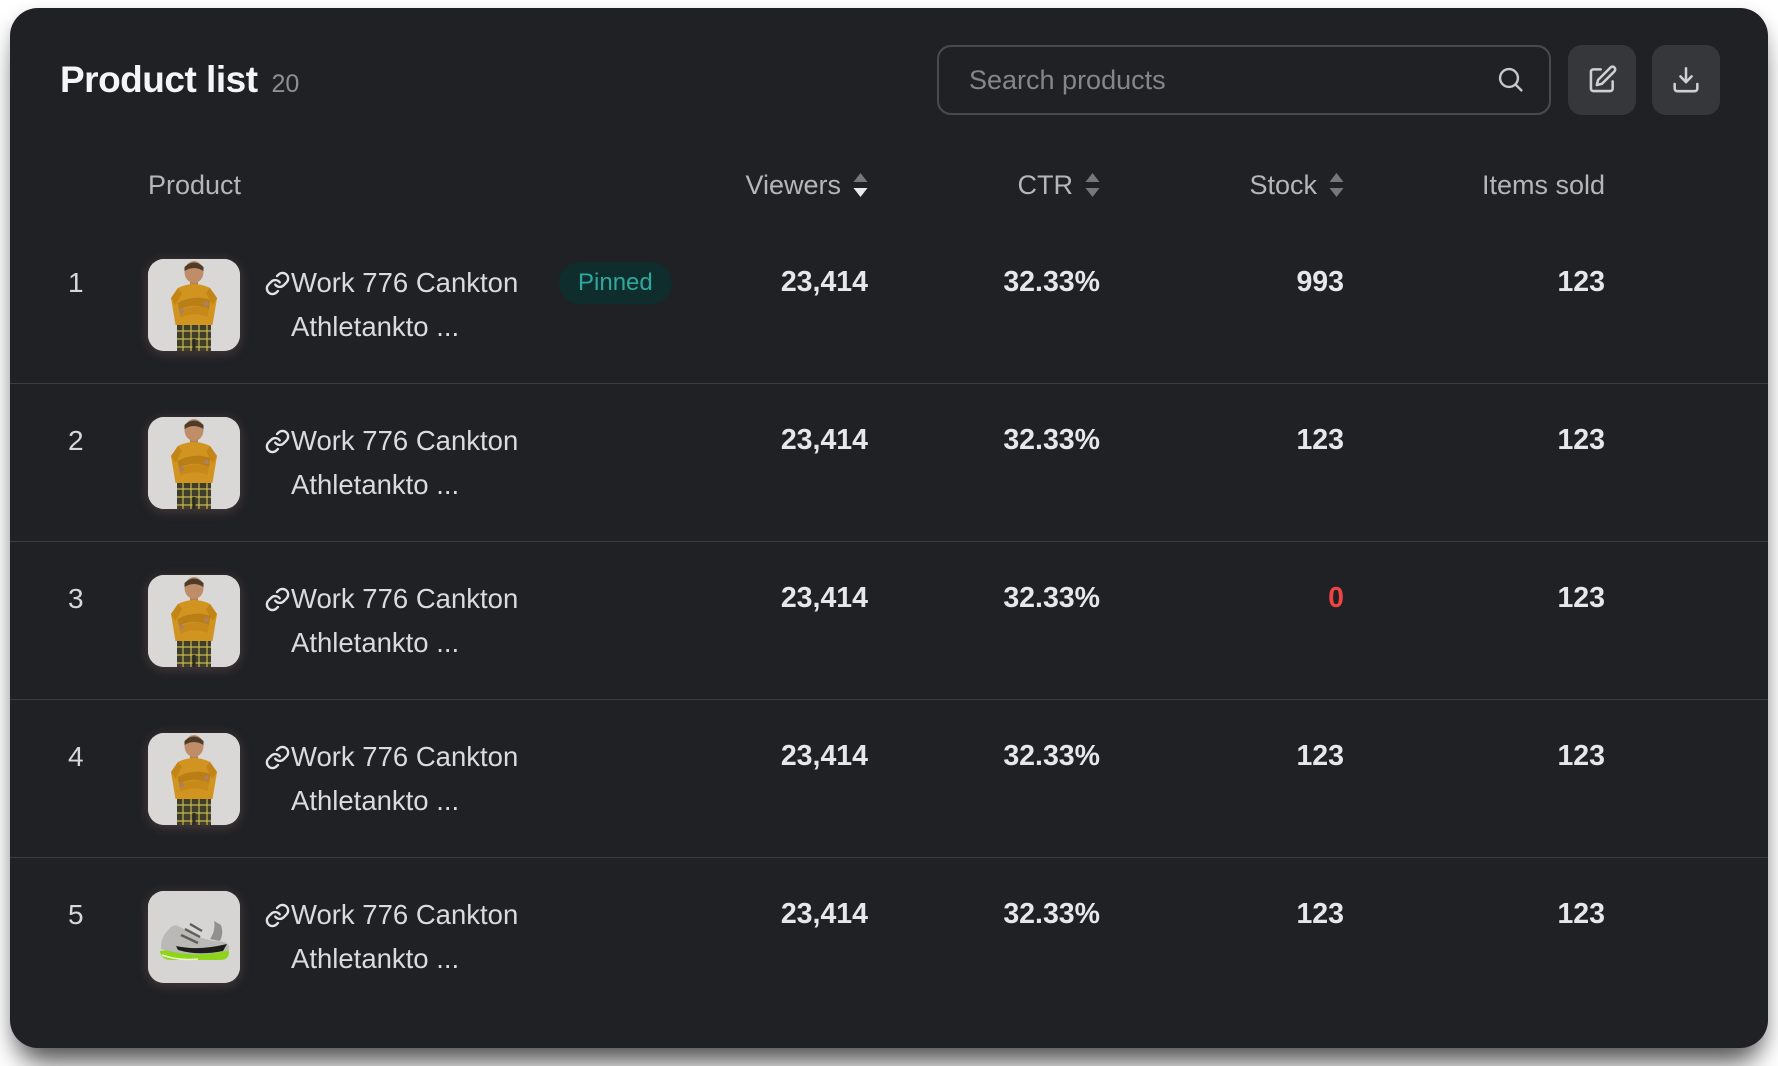 The height and width of the screenshot is (1066, 1778). I want to click on search-input, so click(1231, 80).